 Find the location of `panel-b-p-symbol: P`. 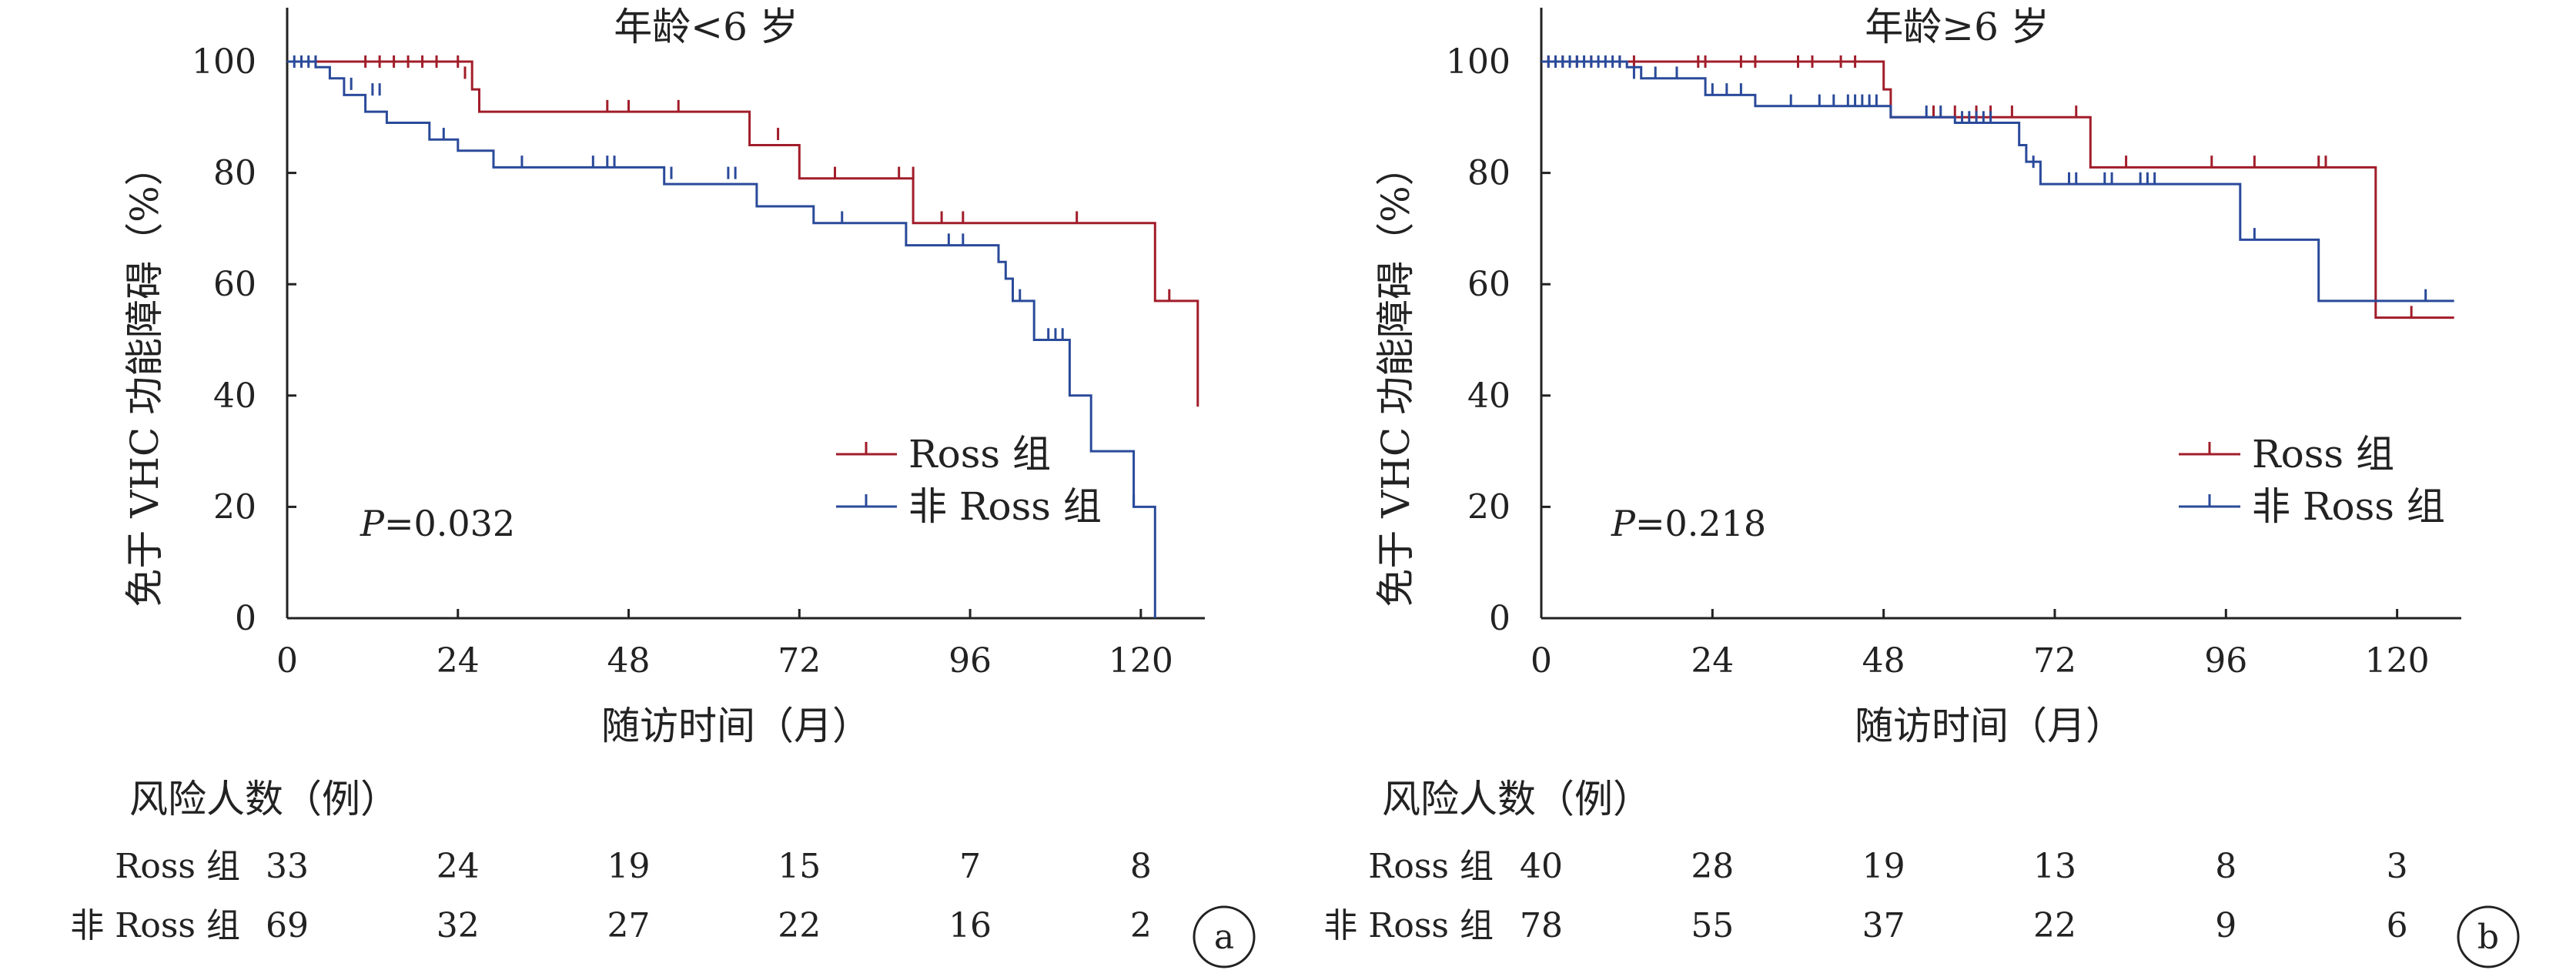

panel-b-p-symbol: P is located at coordinates (1623, 523).